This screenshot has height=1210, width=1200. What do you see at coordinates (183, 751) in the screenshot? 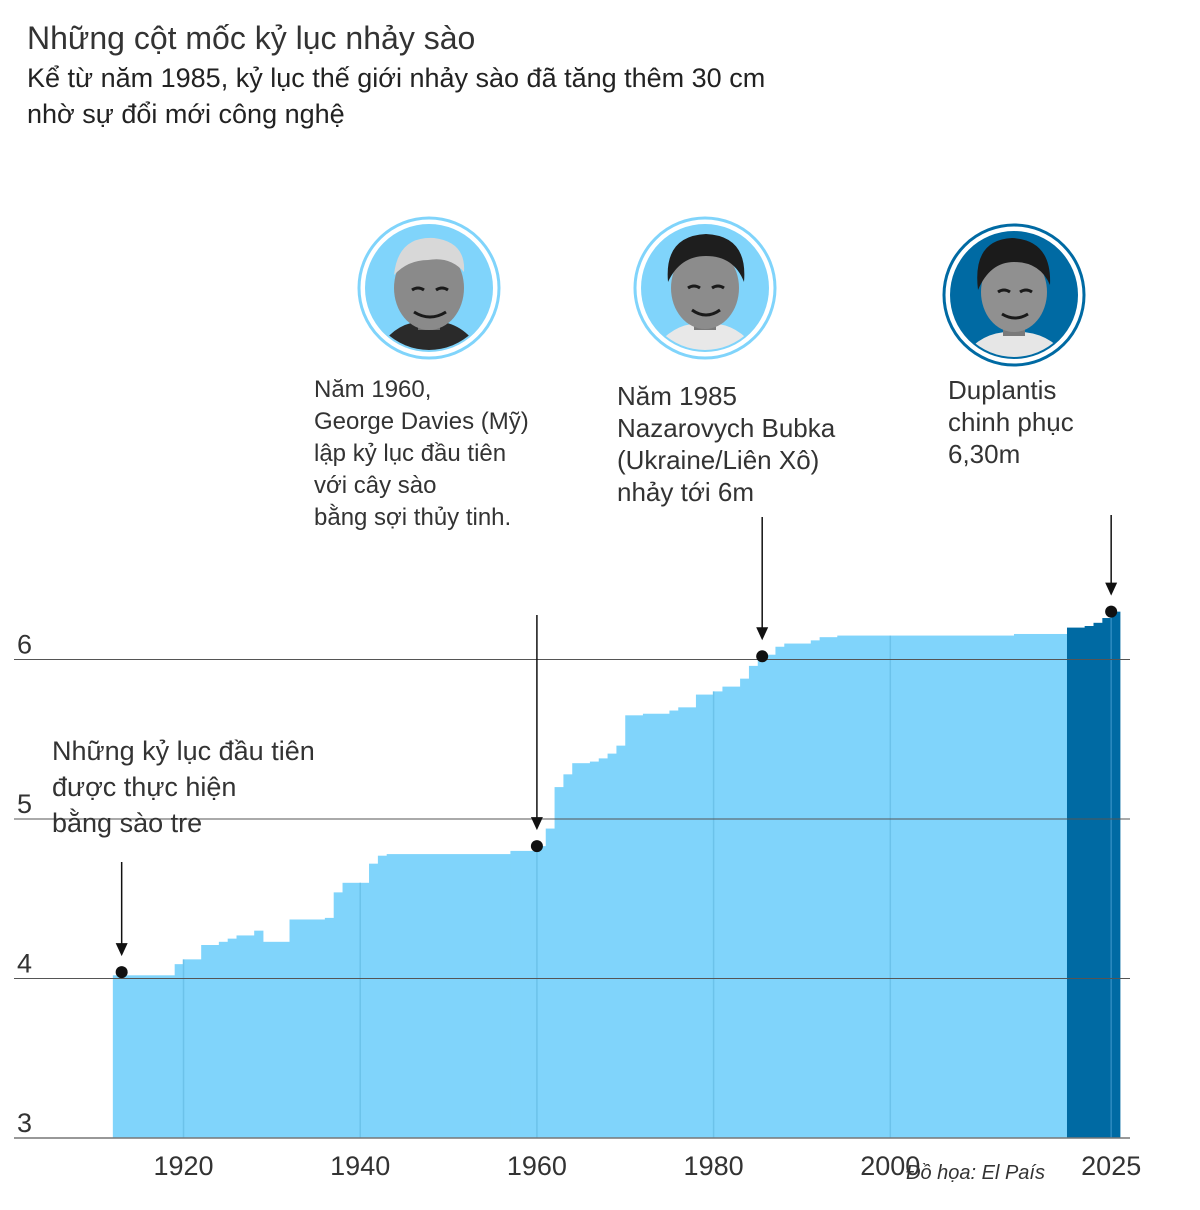
I see `annotation-line: Những kỷ lục đầu tiên` at bounding box center [183, 751].